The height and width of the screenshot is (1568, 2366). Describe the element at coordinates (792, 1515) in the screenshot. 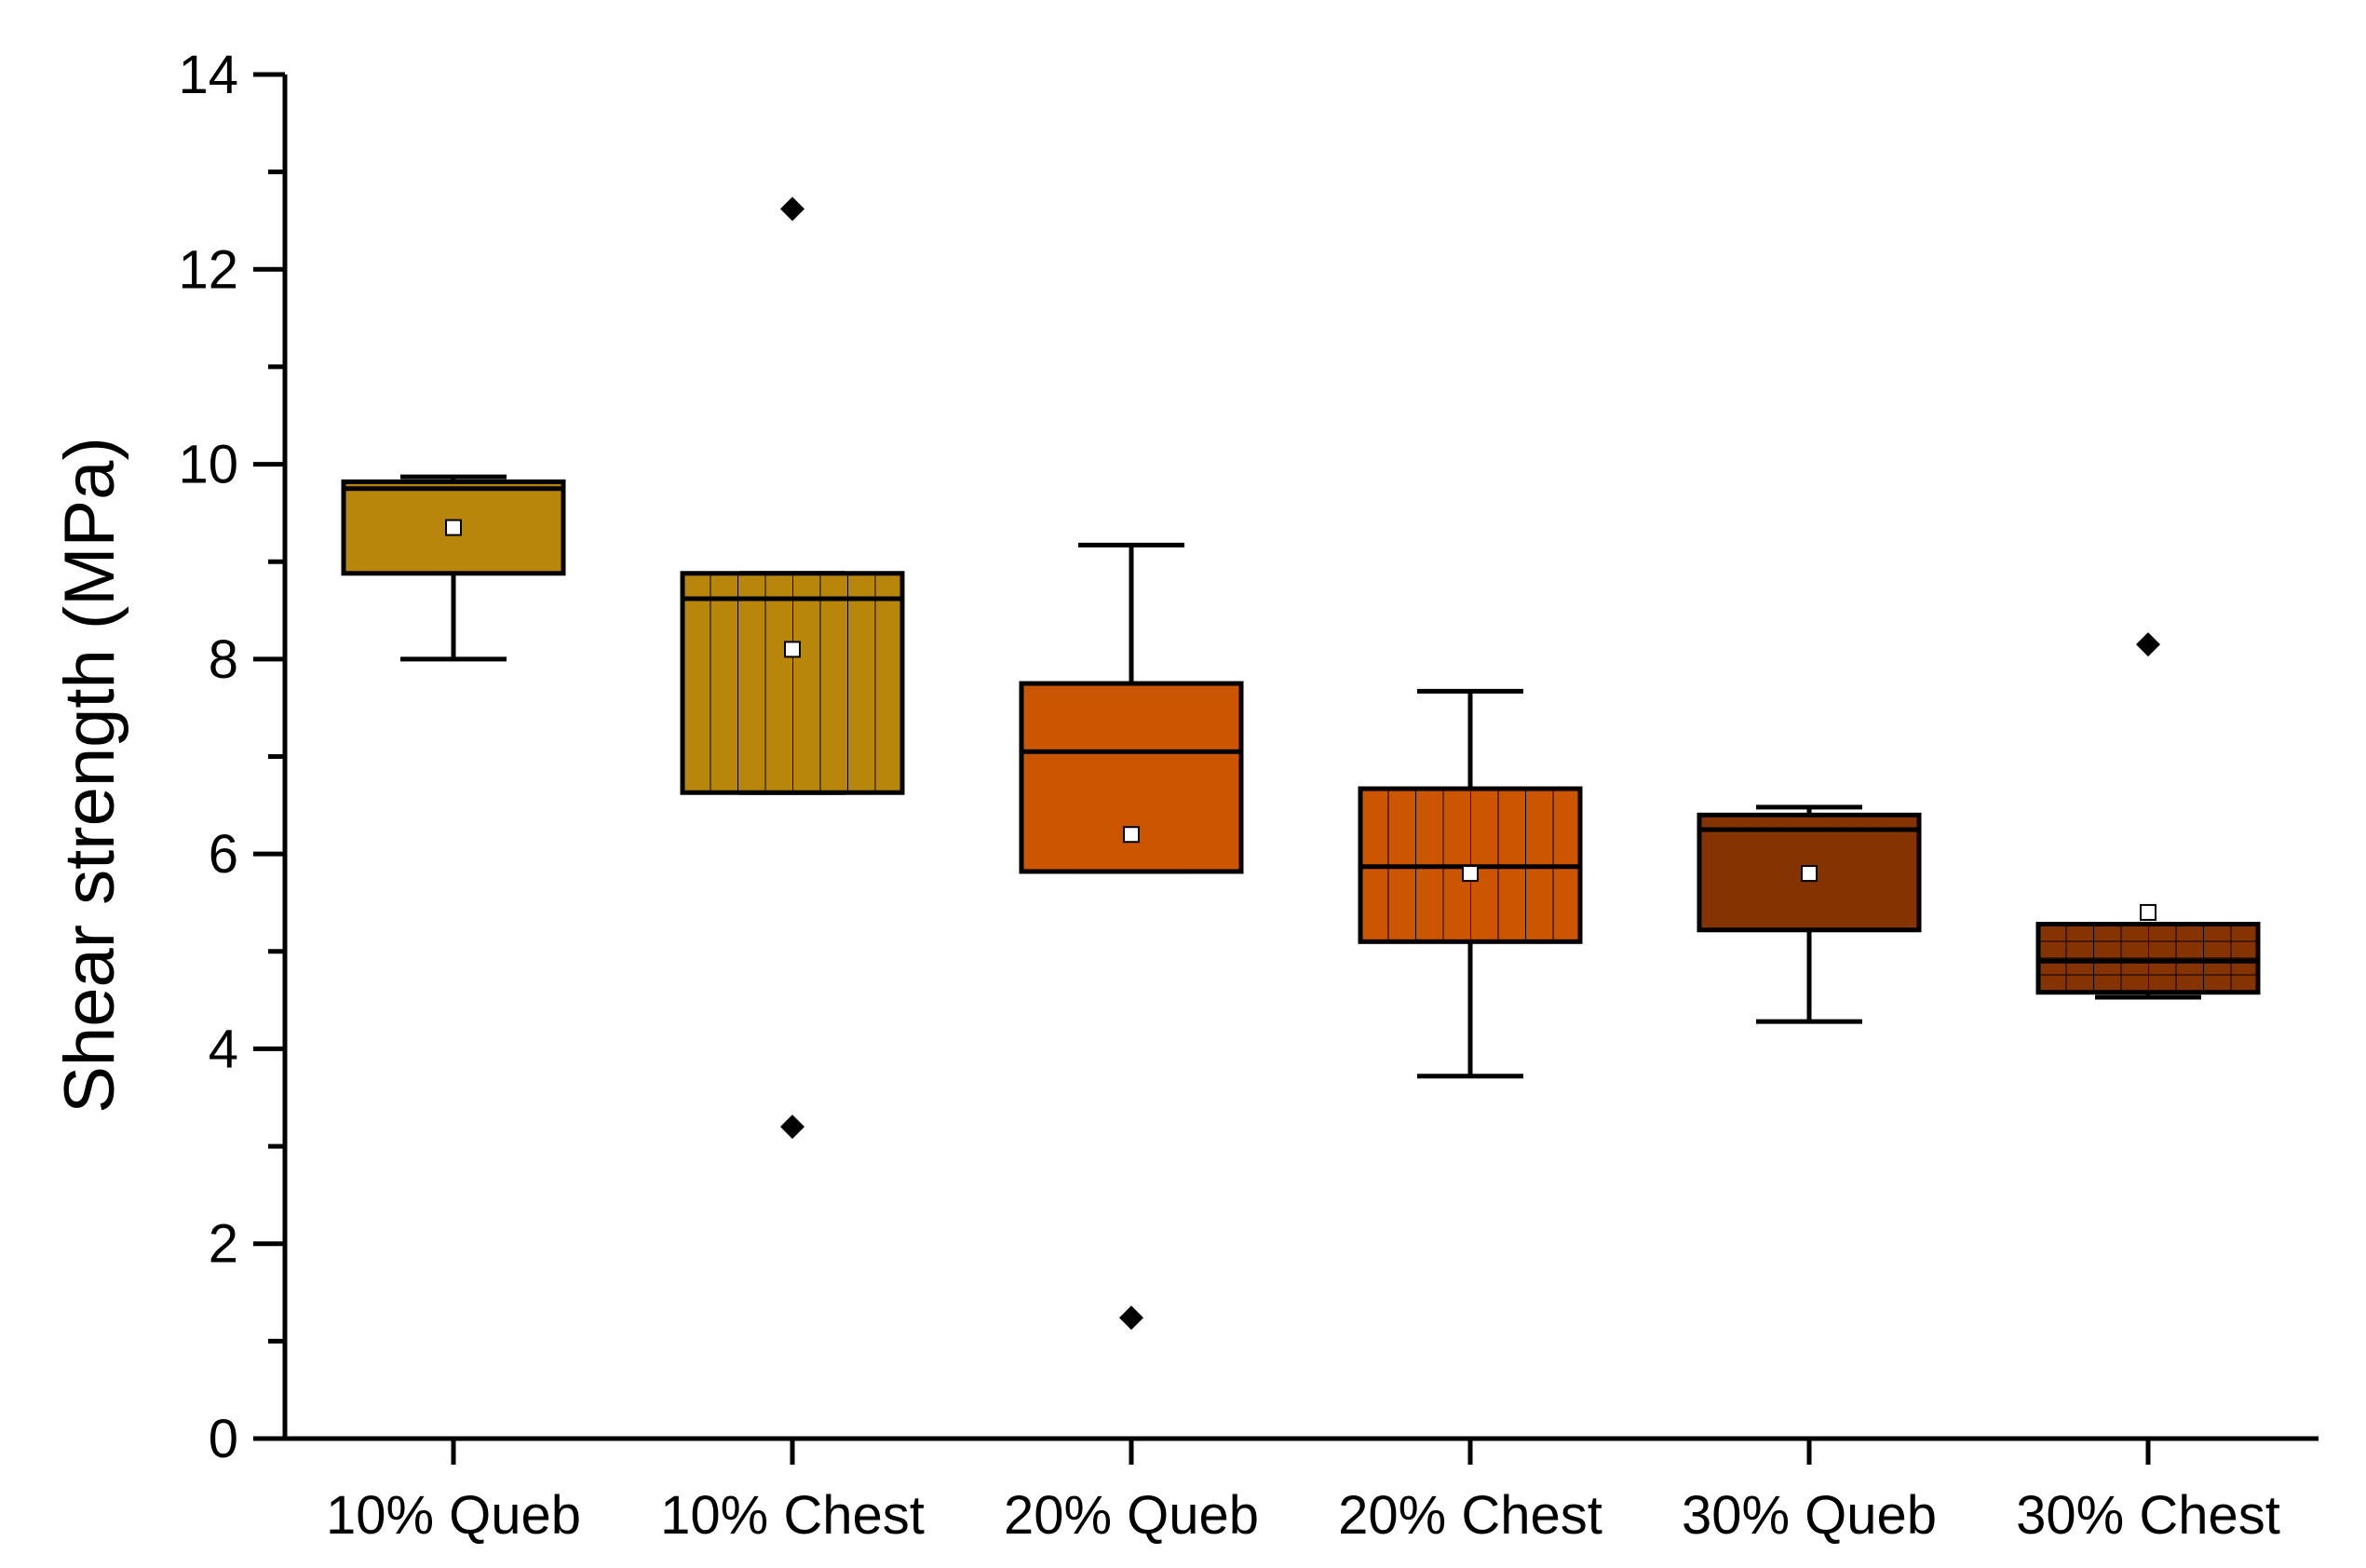

I see `x-tick-label: 10% Chest` at that location.